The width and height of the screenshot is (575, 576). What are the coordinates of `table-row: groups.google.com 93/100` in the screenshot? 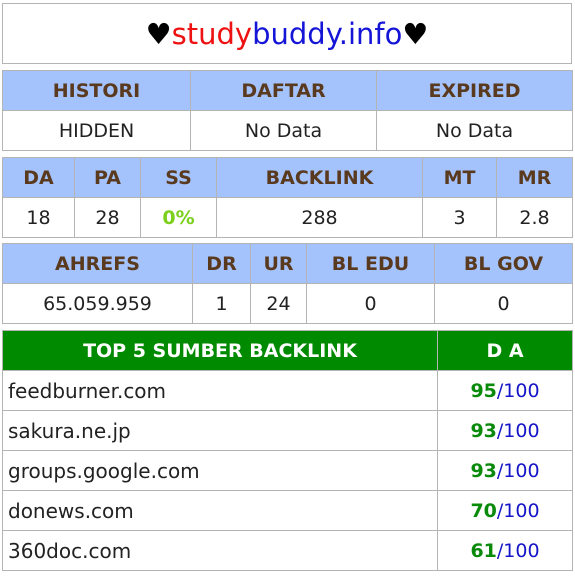 It's located at (287, 470).